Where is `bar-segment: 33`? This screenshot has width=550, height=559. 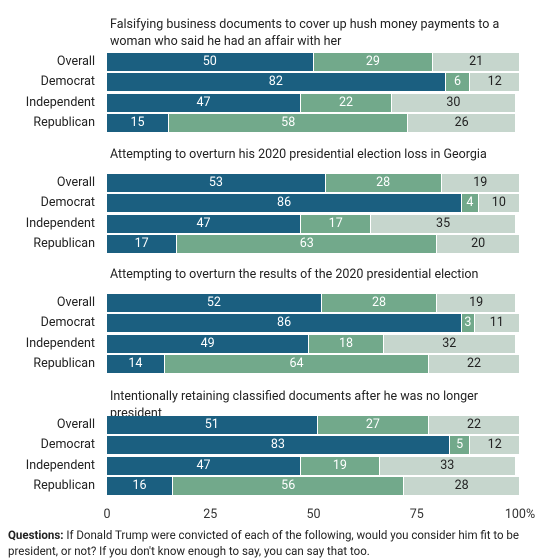 bar-segment: 33 is located at coordinates (447, 465).